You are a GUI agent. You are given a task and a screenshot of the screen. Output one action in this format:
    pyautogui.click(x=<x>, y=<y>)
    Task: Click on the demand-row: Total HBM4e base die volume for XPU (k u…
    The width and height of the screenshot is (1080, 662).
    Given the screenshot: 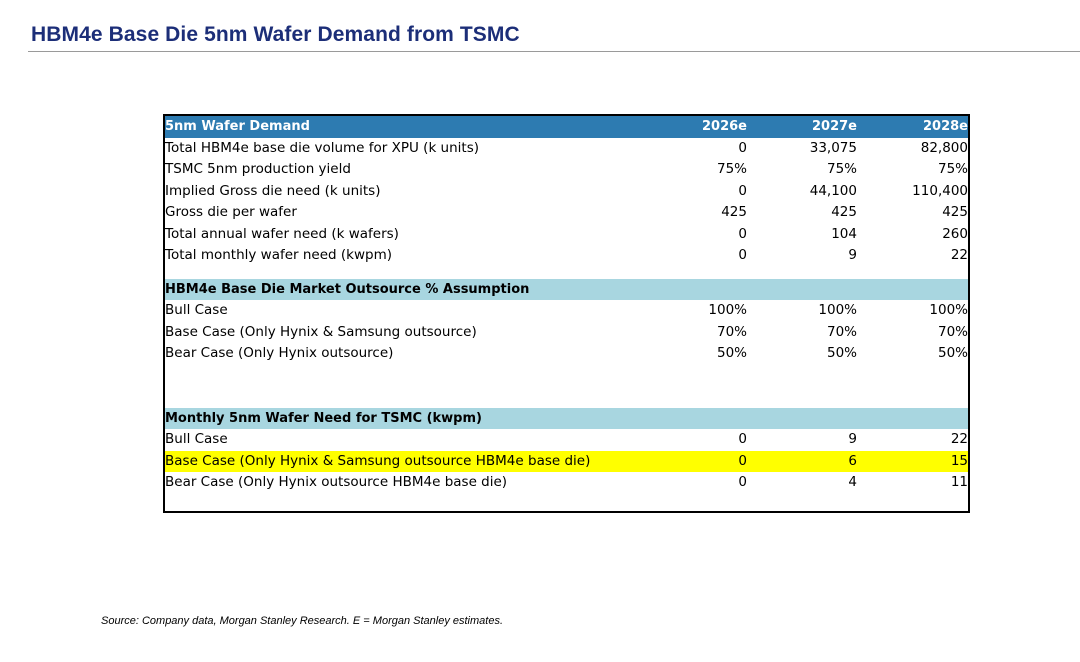 What is the action you would take?
    pyautogui.click(x=566, y=149)
    